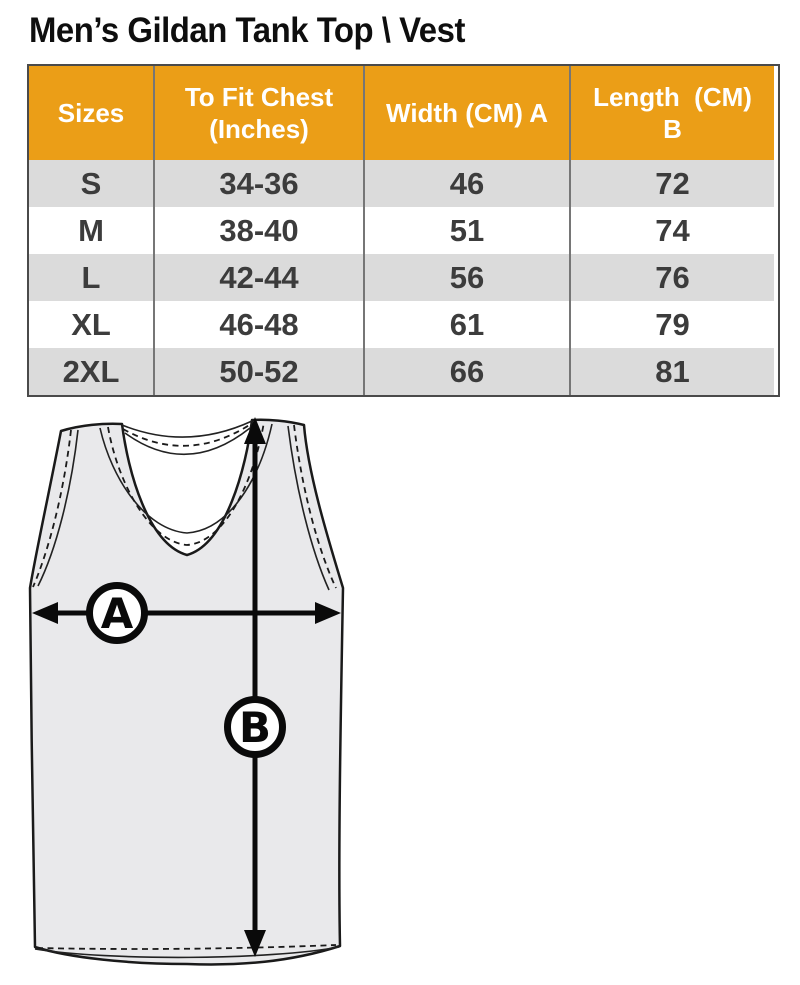 This screenshot has height=985, width=800. What do you see at coordinates (92, 324) in the screenshot?
I see `table-row-cell: XL` at bounding box center [92, 324].